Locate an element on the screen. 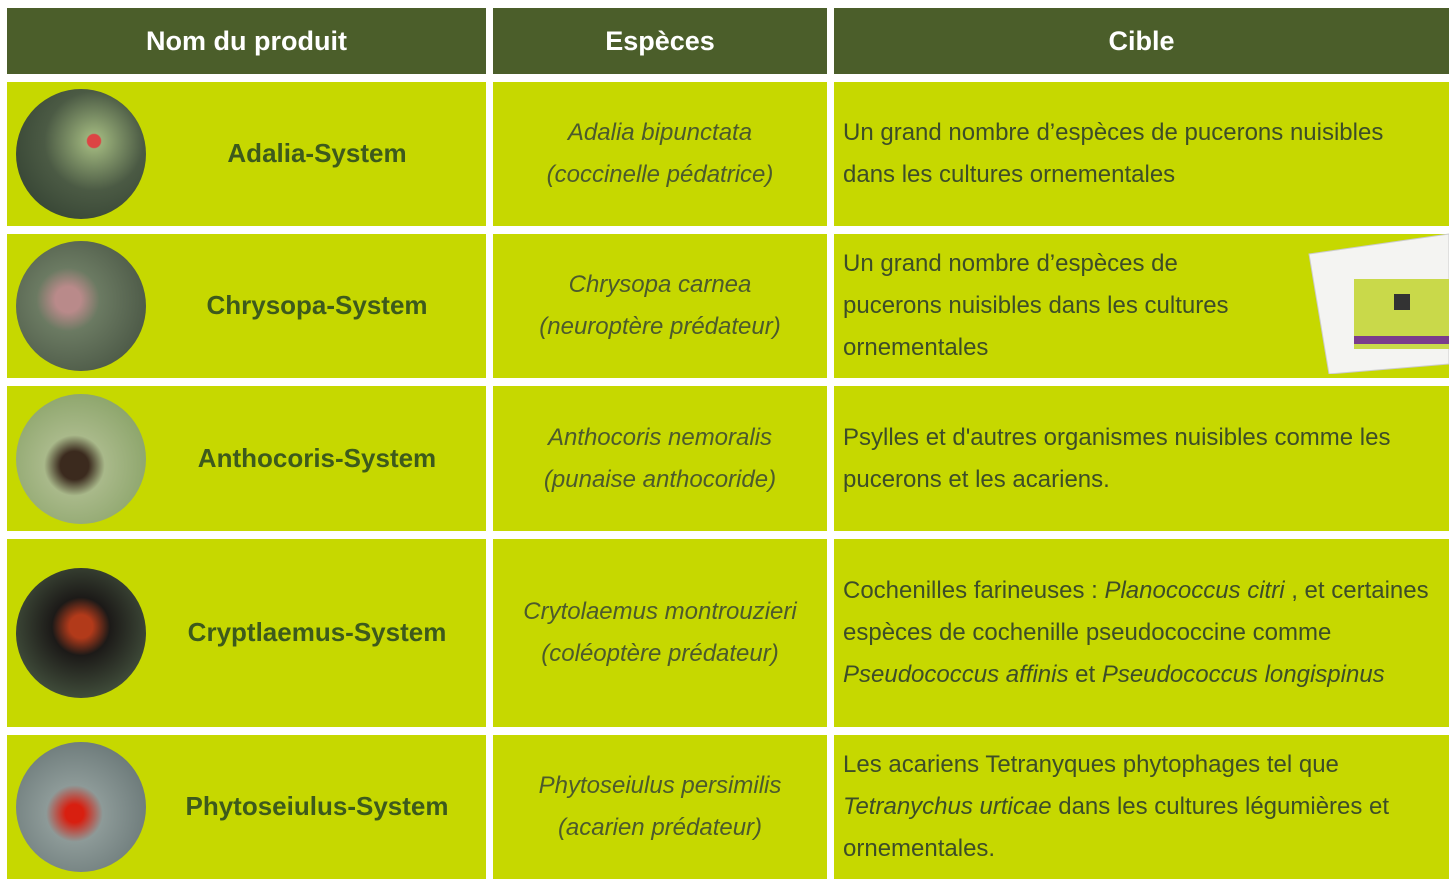 The image size is (1449, 879). target-segment: Cochenilles farineuses : is located at coordinates (974, 590).